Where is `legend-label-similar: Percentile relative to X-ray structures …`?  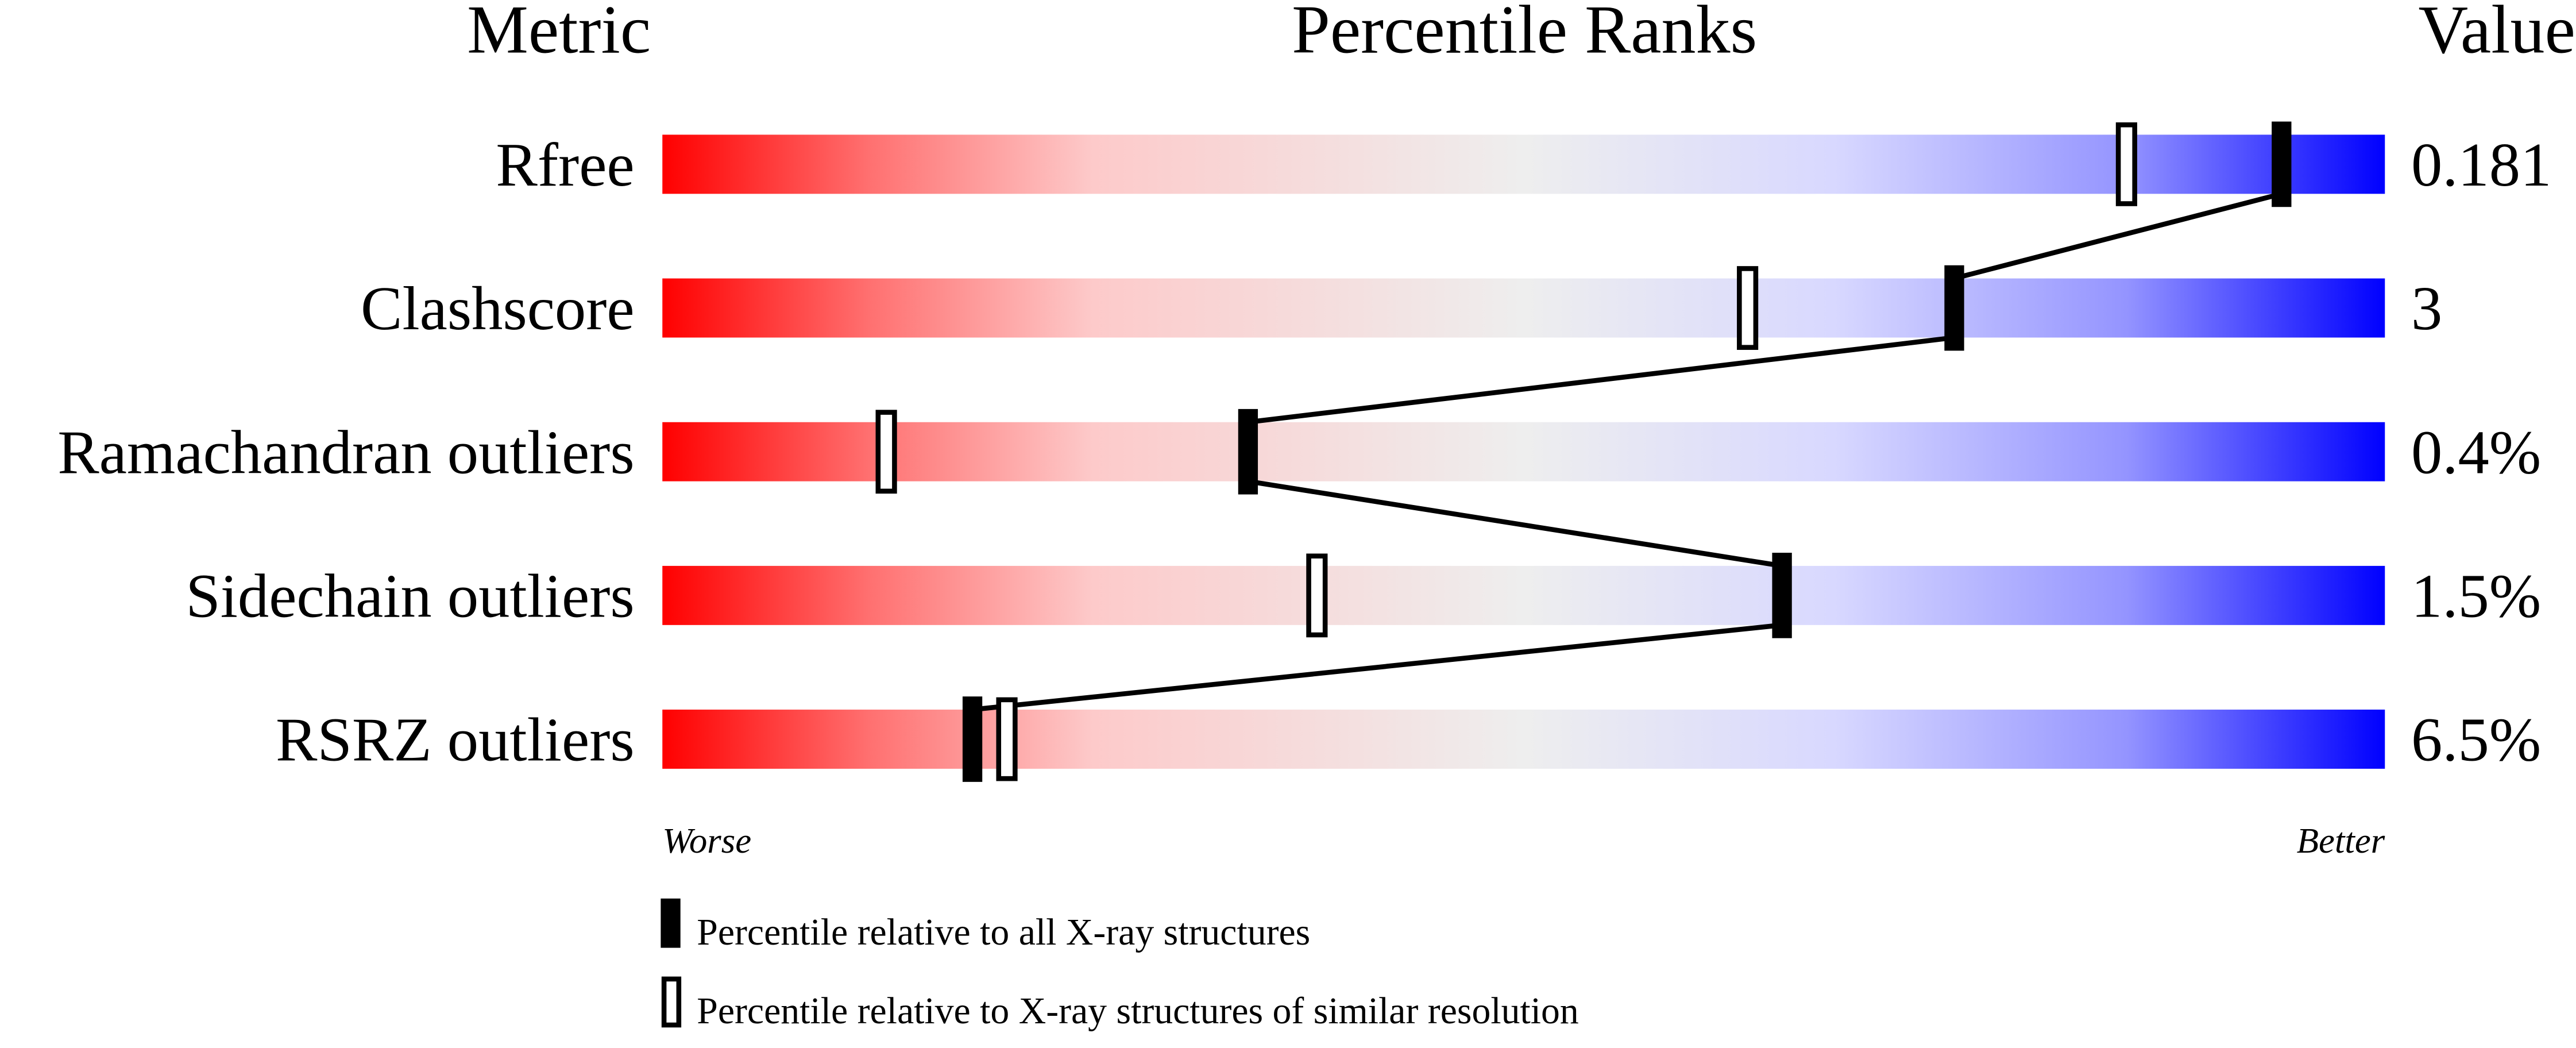
legend-label-similar: Percentile relative to X-ray structures … is located at coordinates (1137, 1011).